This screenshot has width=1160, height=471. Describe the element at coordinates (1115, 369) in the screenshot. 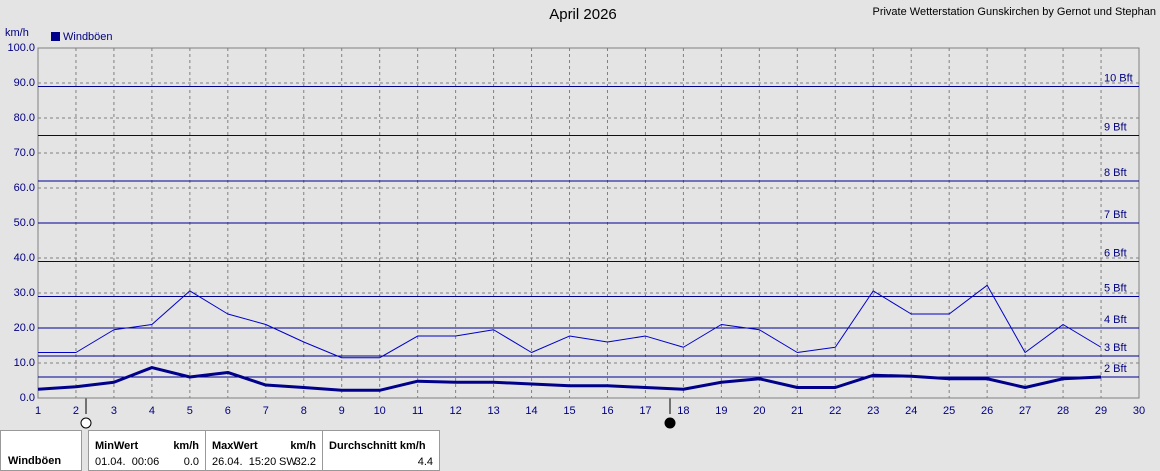

I see `beaufort-label: 2 Bft` at that location.